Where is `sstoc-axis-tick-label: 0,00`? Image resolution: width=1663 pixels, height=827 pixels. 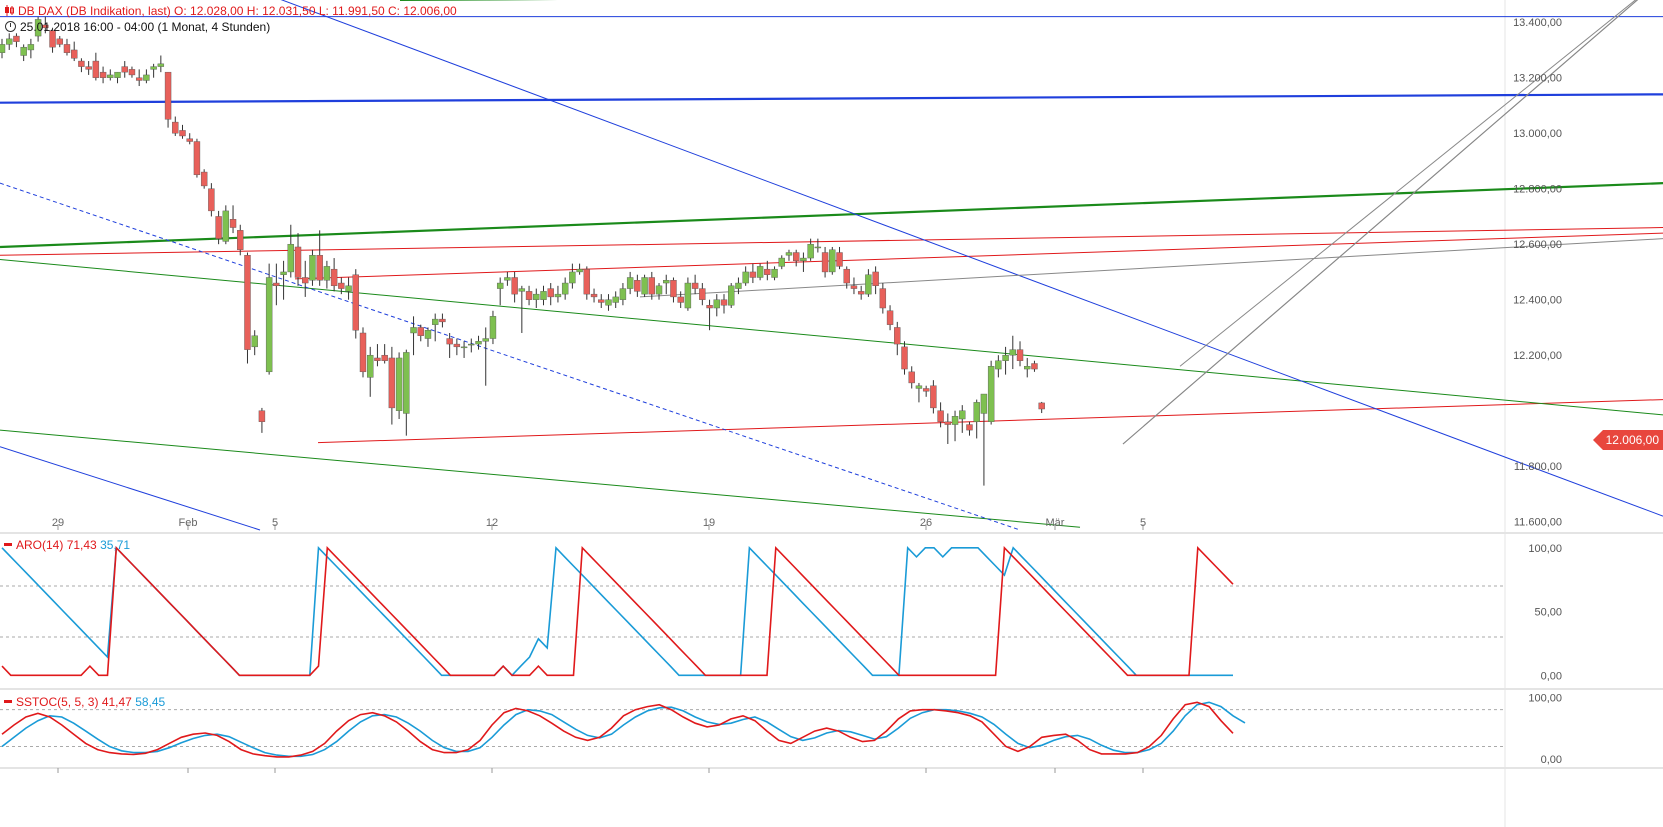
sstoc-axis-tick-label: 0,00 is located at coordinates (1551, 760).